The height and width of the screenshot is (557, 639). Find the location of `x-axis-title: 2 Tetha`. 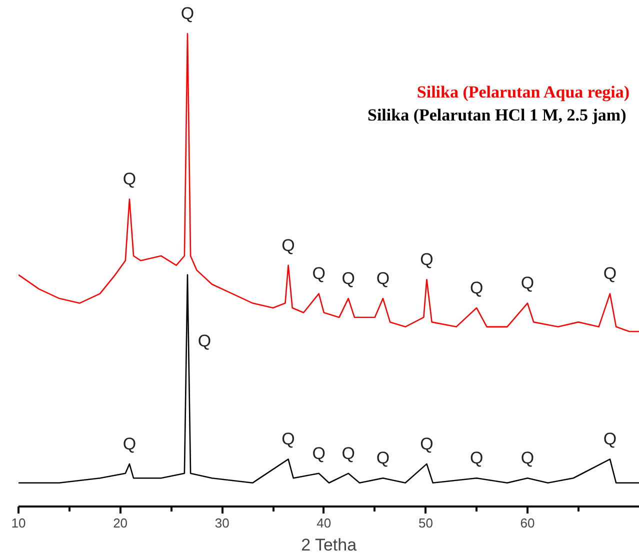

x-axis-title: 2 Tetha is located at coordinates (329, 545).